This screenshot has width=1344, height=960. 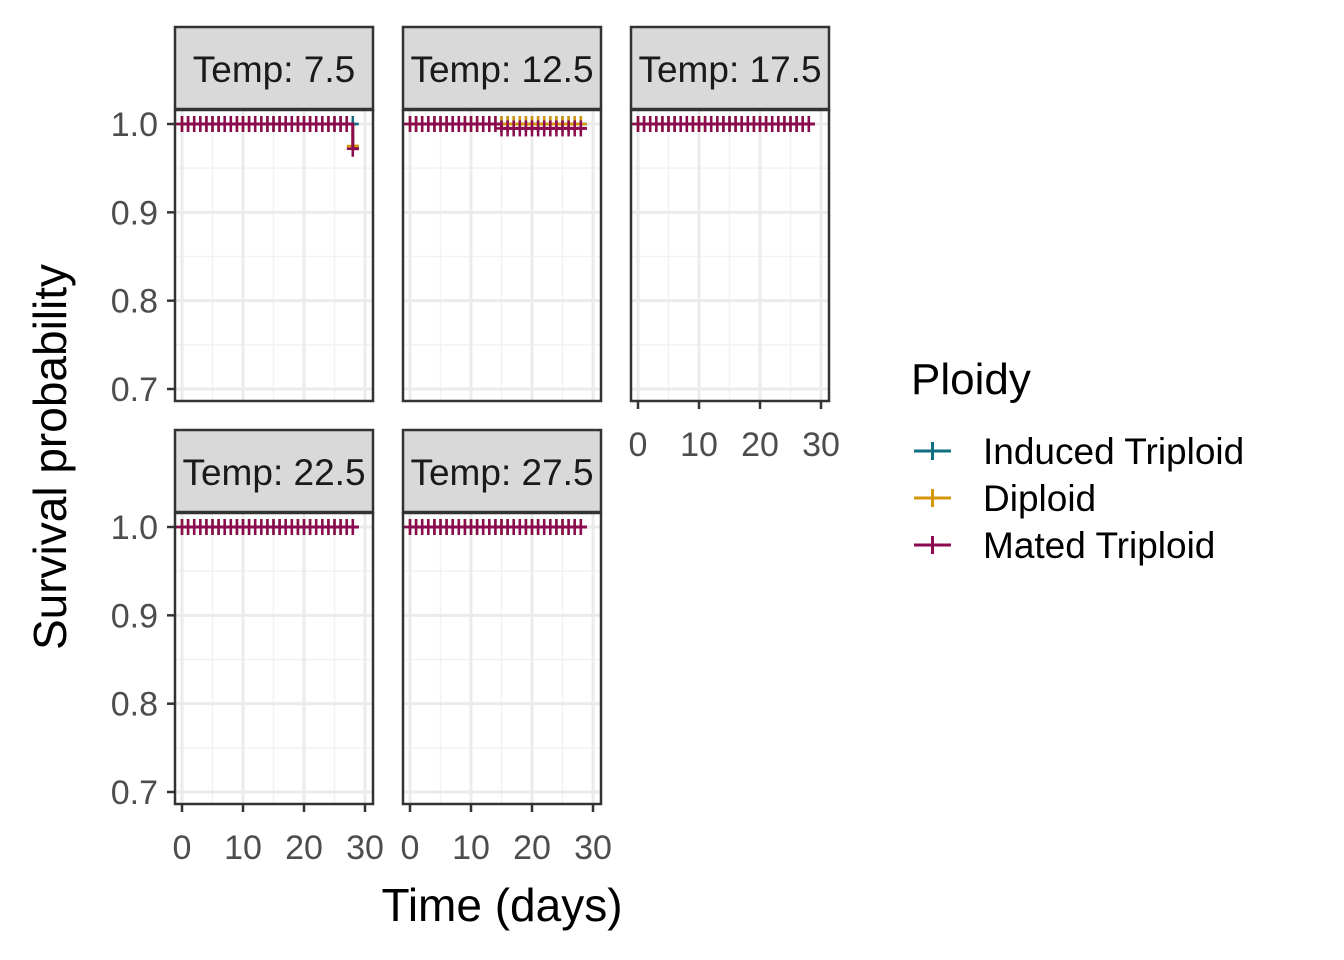 I want to click on legend-label: Induced Triploid, so click(x=1113, y=451).